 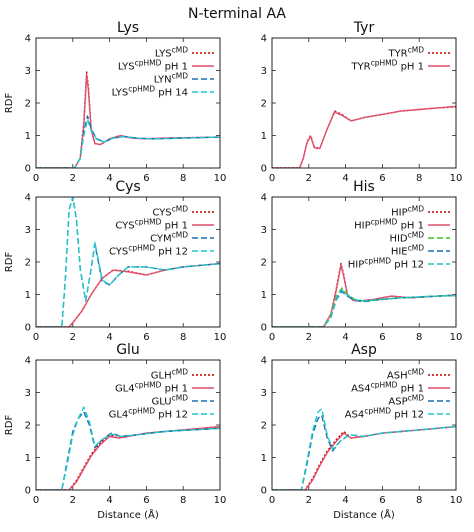 What do you see at coordinates (405, 52) in the screenshot?
I see `legend-label: TYRcMD` at bounding box center [405, 52].